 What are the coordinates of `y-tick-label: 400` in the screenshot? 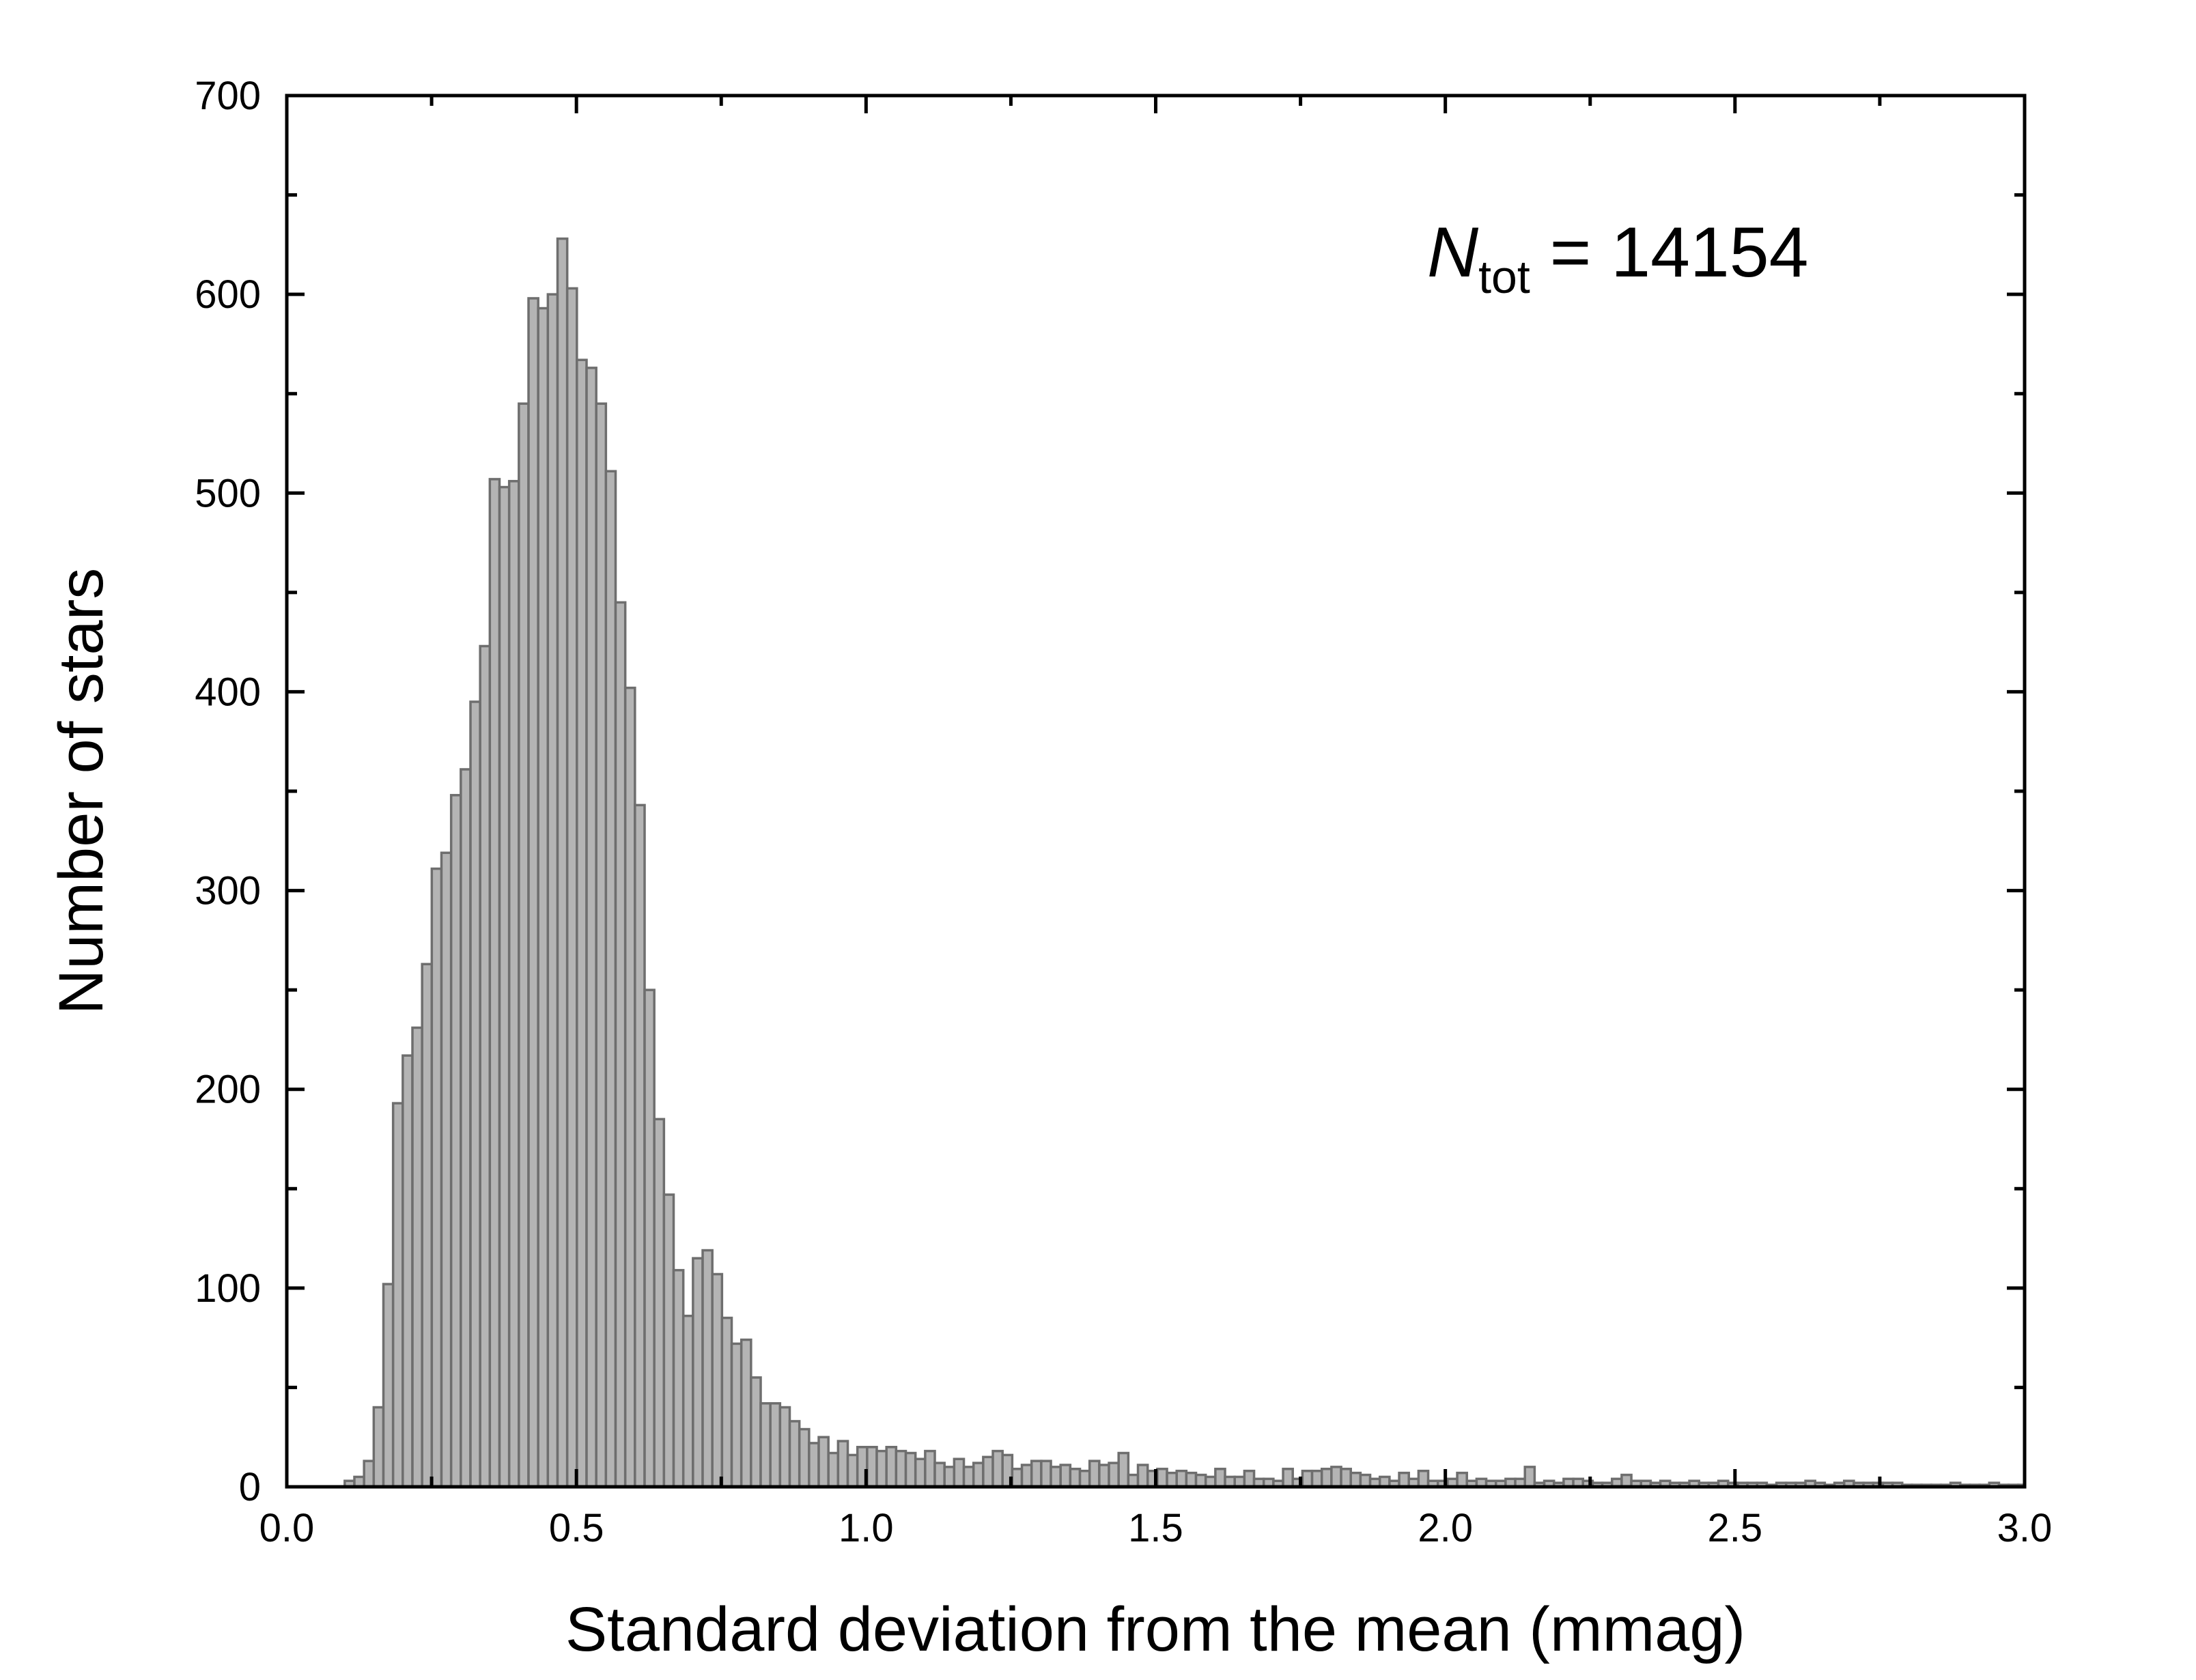 It's located at (228, 692).